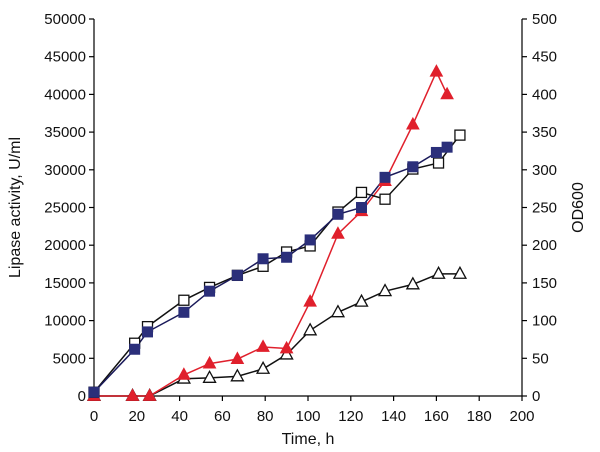 This screenshot has width=600, height=452. I want to click on x-tick-label: 20, so click(136, 416).